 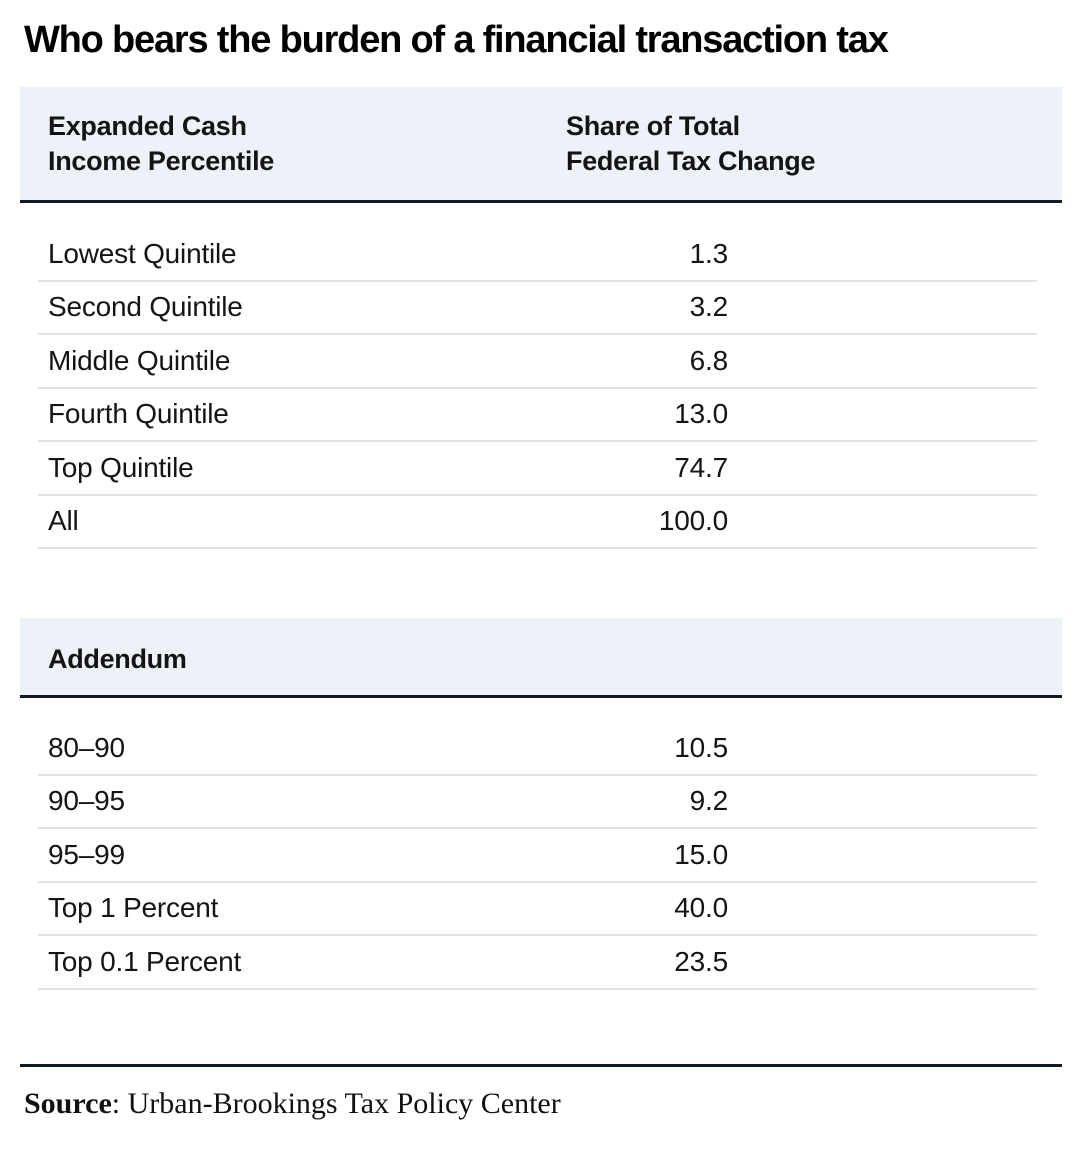 What do you see at coordinates (537, 749) in the screenshot?
I see `table-row: 80–90 10.5` at bounding box center [537, 749].